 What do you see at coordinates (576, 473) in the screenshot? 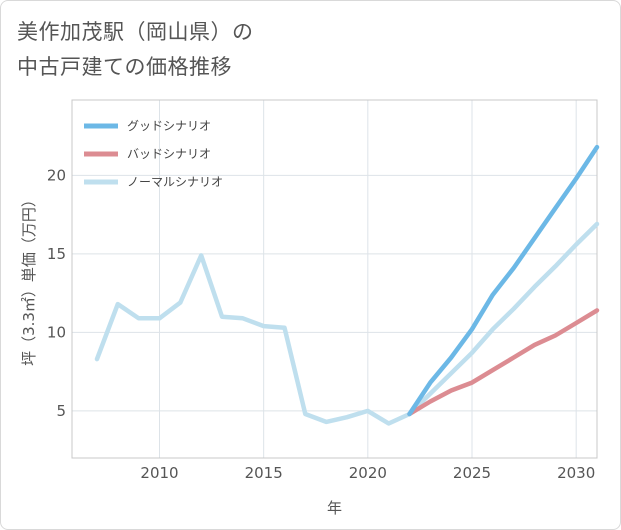
I see `x-tick-label-2030: 2030` at bounding box center [576, 473].